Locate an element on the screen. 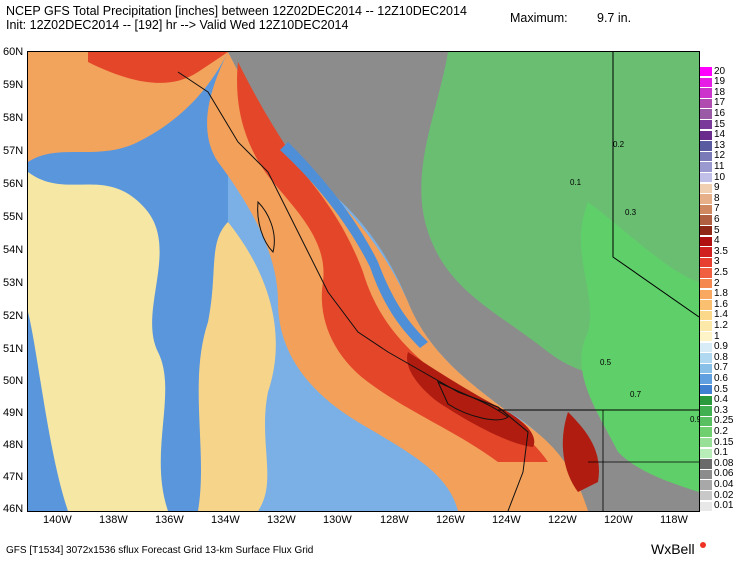 The height and width of the screenshot is (563, 750). legend-label: 0.6 is located at coordinates (721, 378).